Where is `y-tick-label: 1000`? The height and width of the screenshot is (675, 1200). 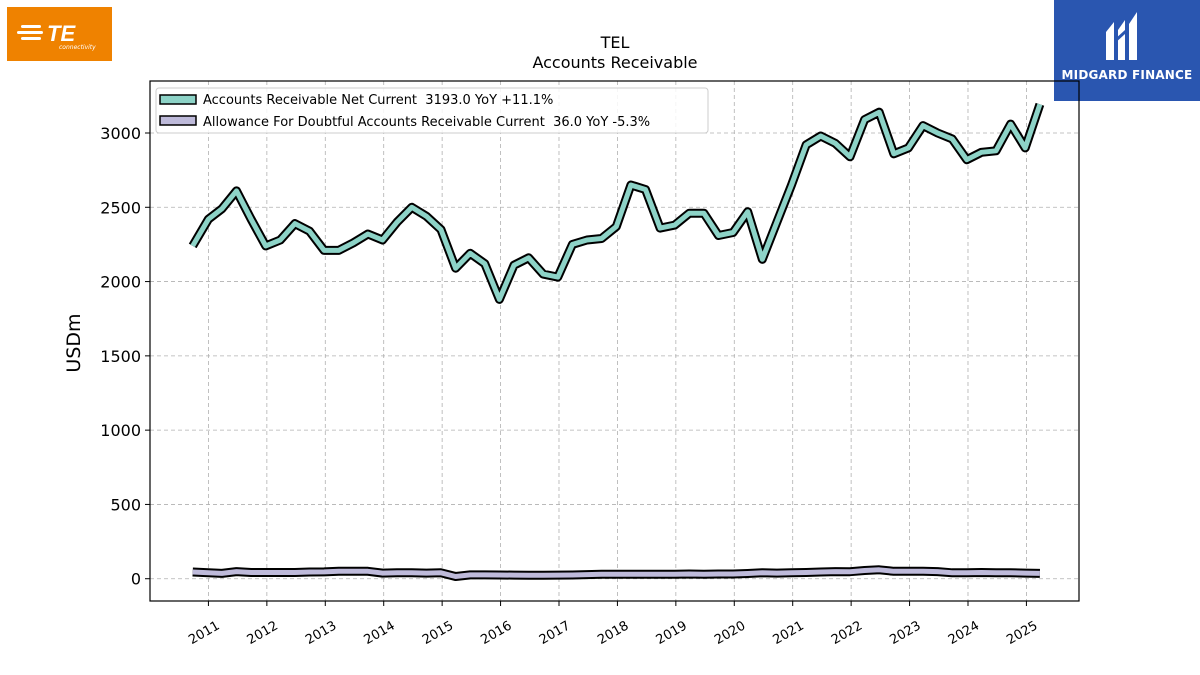 y-tick-label: 1000 is located at coordinates (120, 430).